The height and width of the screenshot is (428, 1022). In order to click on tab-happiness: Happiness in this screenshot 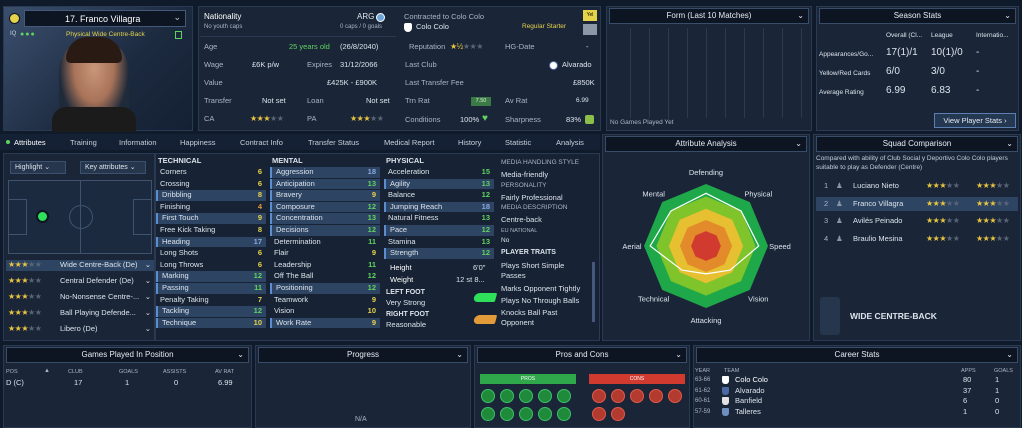, I will do `click(198, 142)`.